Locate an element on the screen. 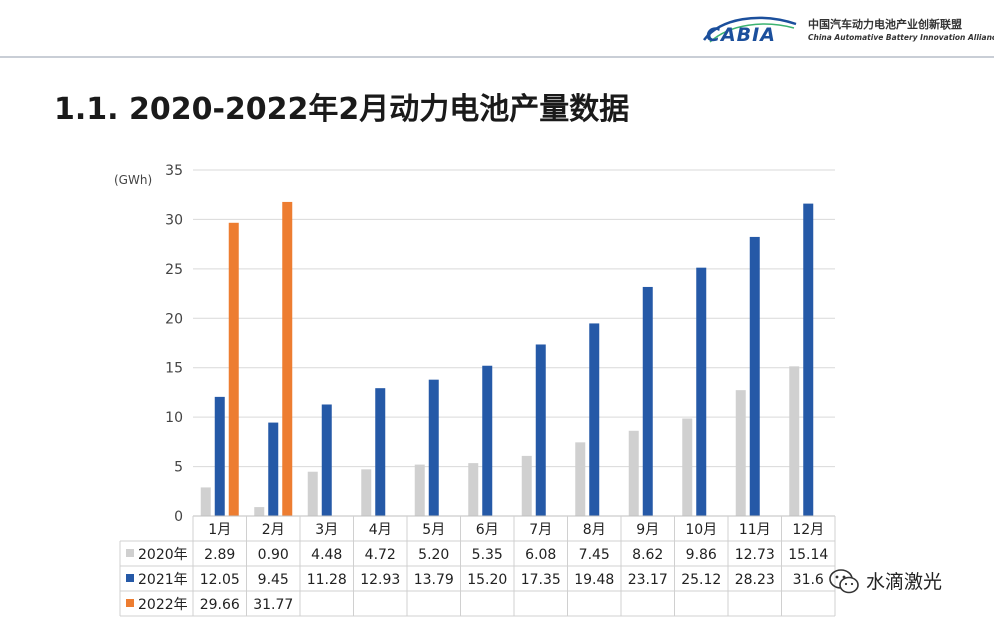 Image resolution: width=994 pixels, height=625 pixels. category-label: 4月 is located at coordinates (380, 530).